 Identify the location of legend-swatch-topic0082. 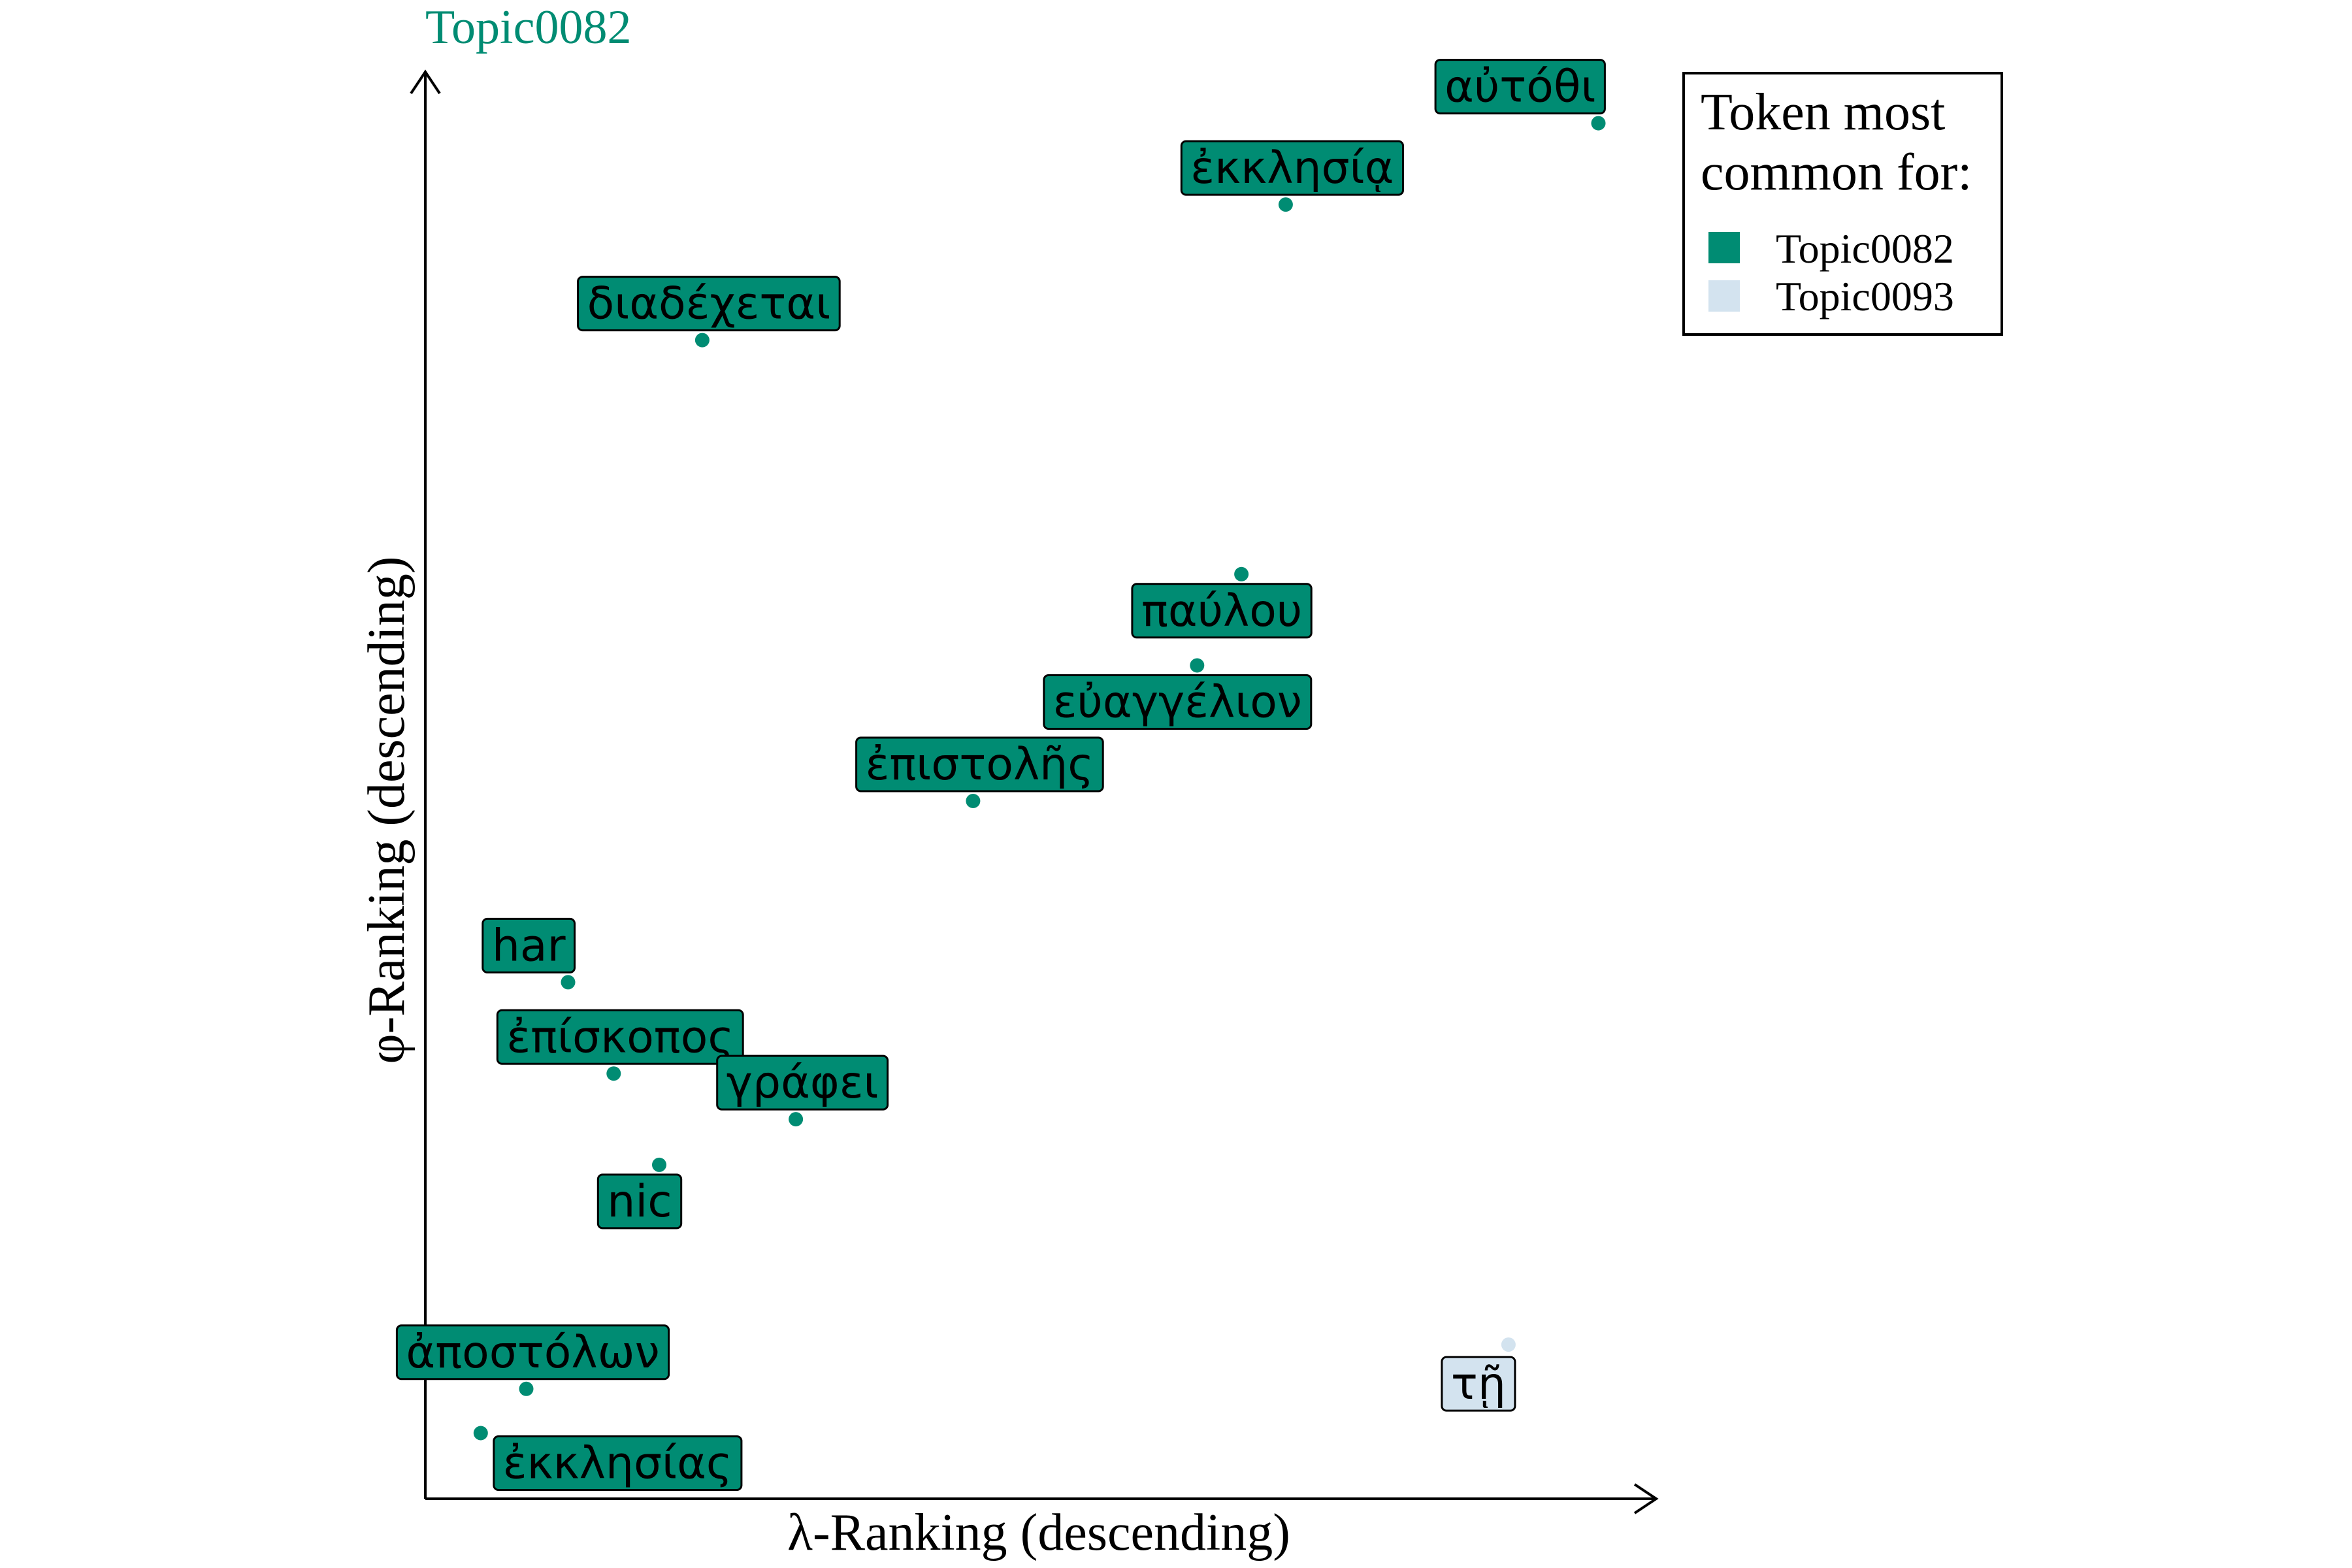
(1724, 247).